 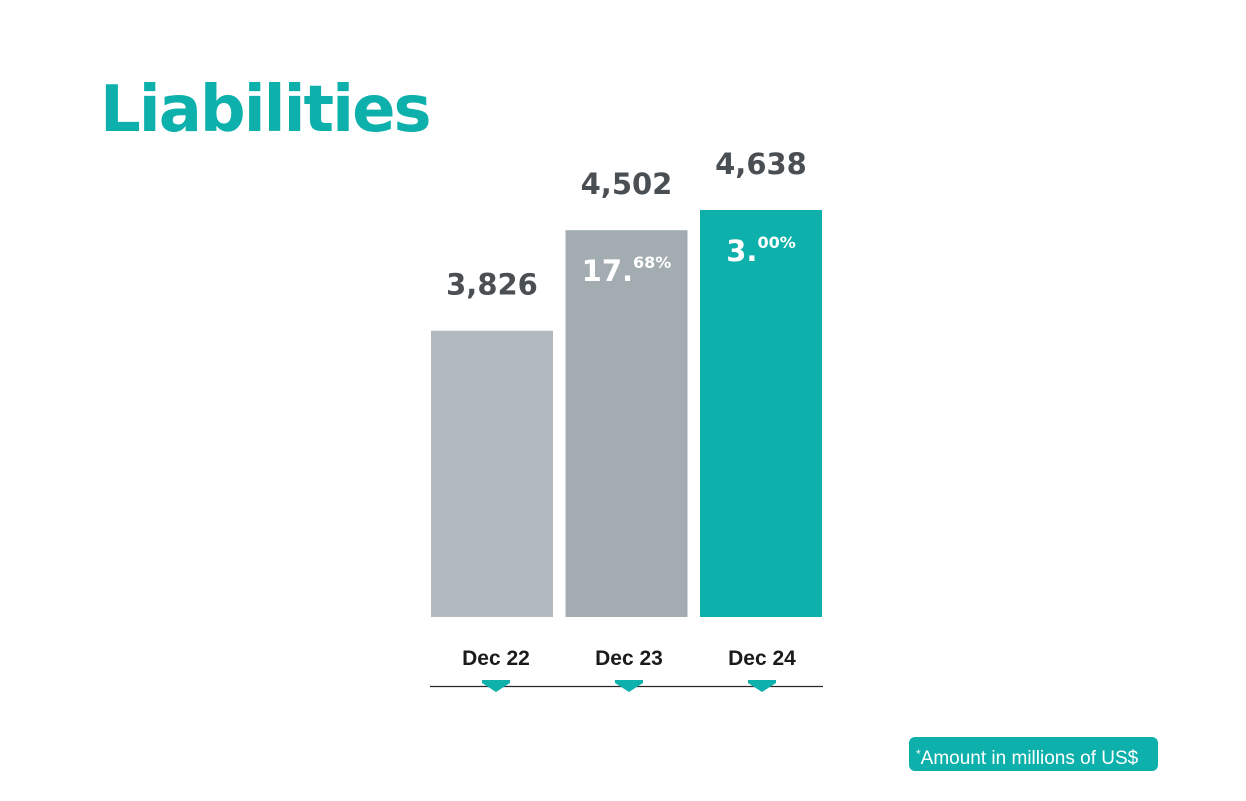 I want to click on growth-label: 3.00%, so click(x=761, y=250).